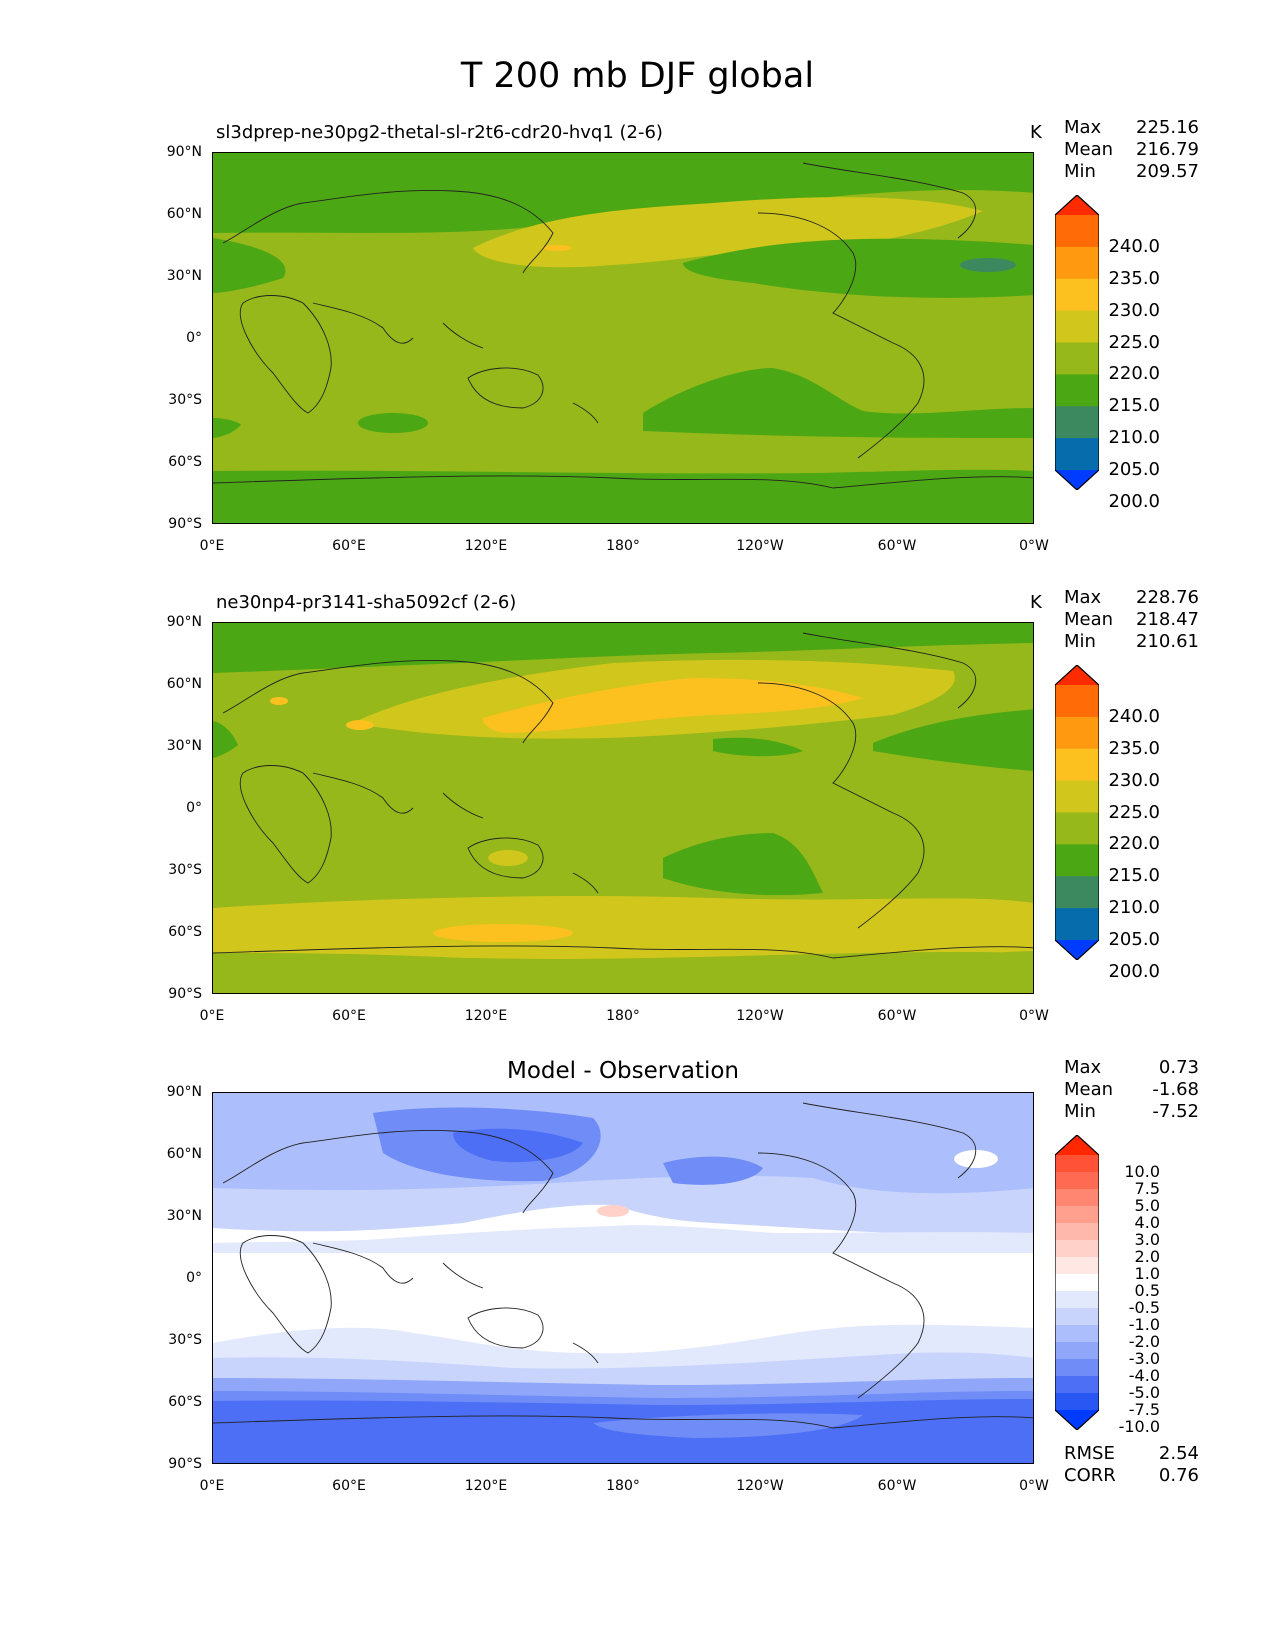  Describe the element at coordinates (1134, 278) in the screenshot. I see `colorbar-tick-label: 235.0` at that location.